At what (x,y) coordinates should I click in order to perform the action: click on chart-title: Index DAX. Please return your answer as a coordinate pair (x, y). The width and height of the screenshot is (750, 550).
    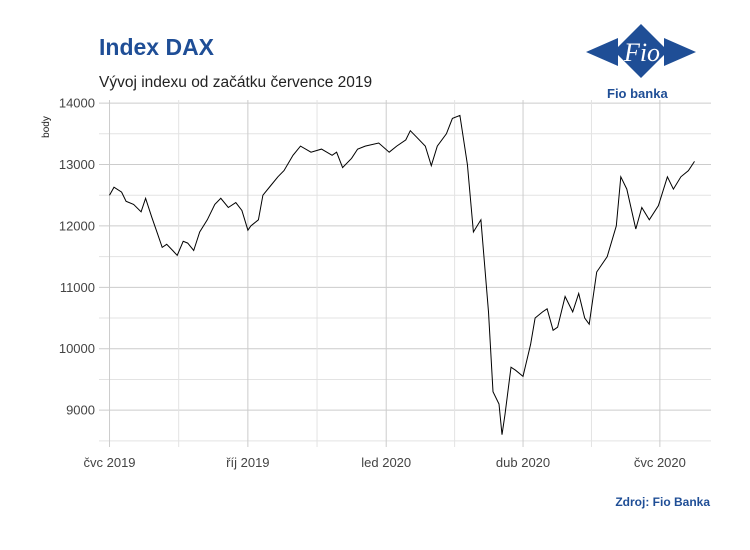
    Looking at the image, I should click on (157, 47).